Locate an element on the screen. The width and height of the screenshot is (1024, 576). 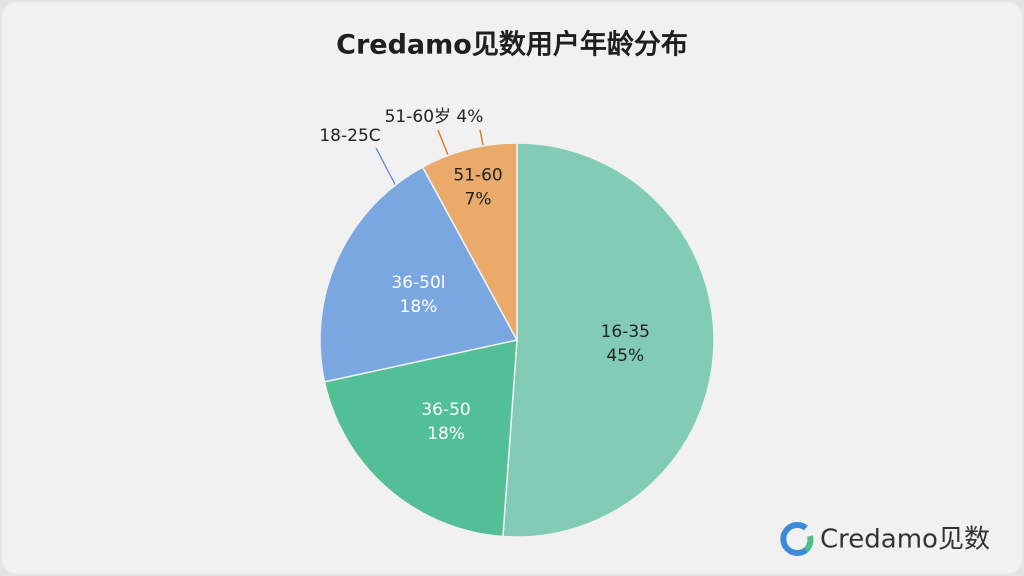
logo: Credamo见数 is located at coordinates (885, 539).